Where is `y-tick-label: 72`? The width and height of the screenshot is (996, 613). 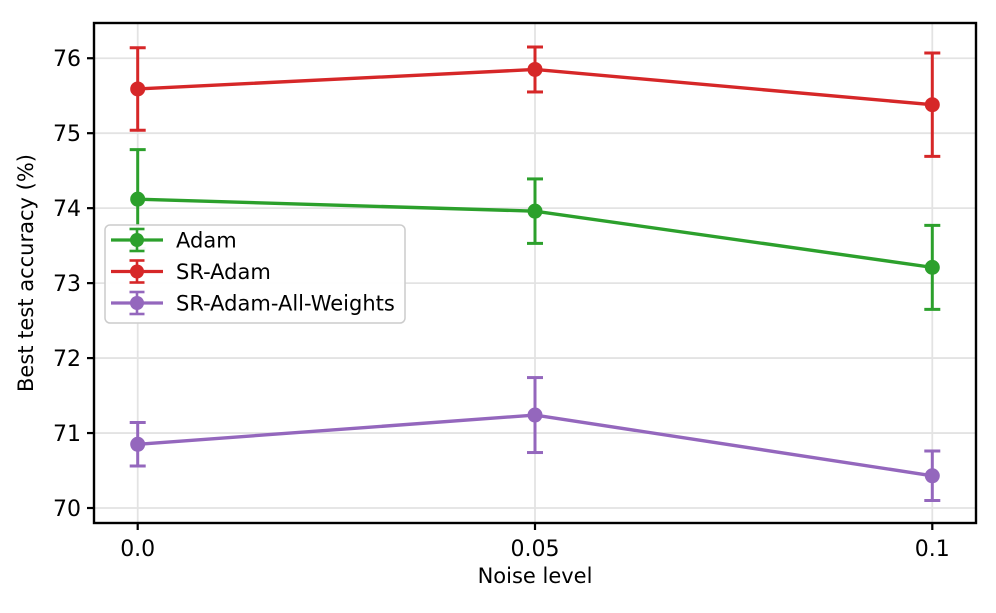
y-tick-label: 72 is located at coordinates (67, 359).